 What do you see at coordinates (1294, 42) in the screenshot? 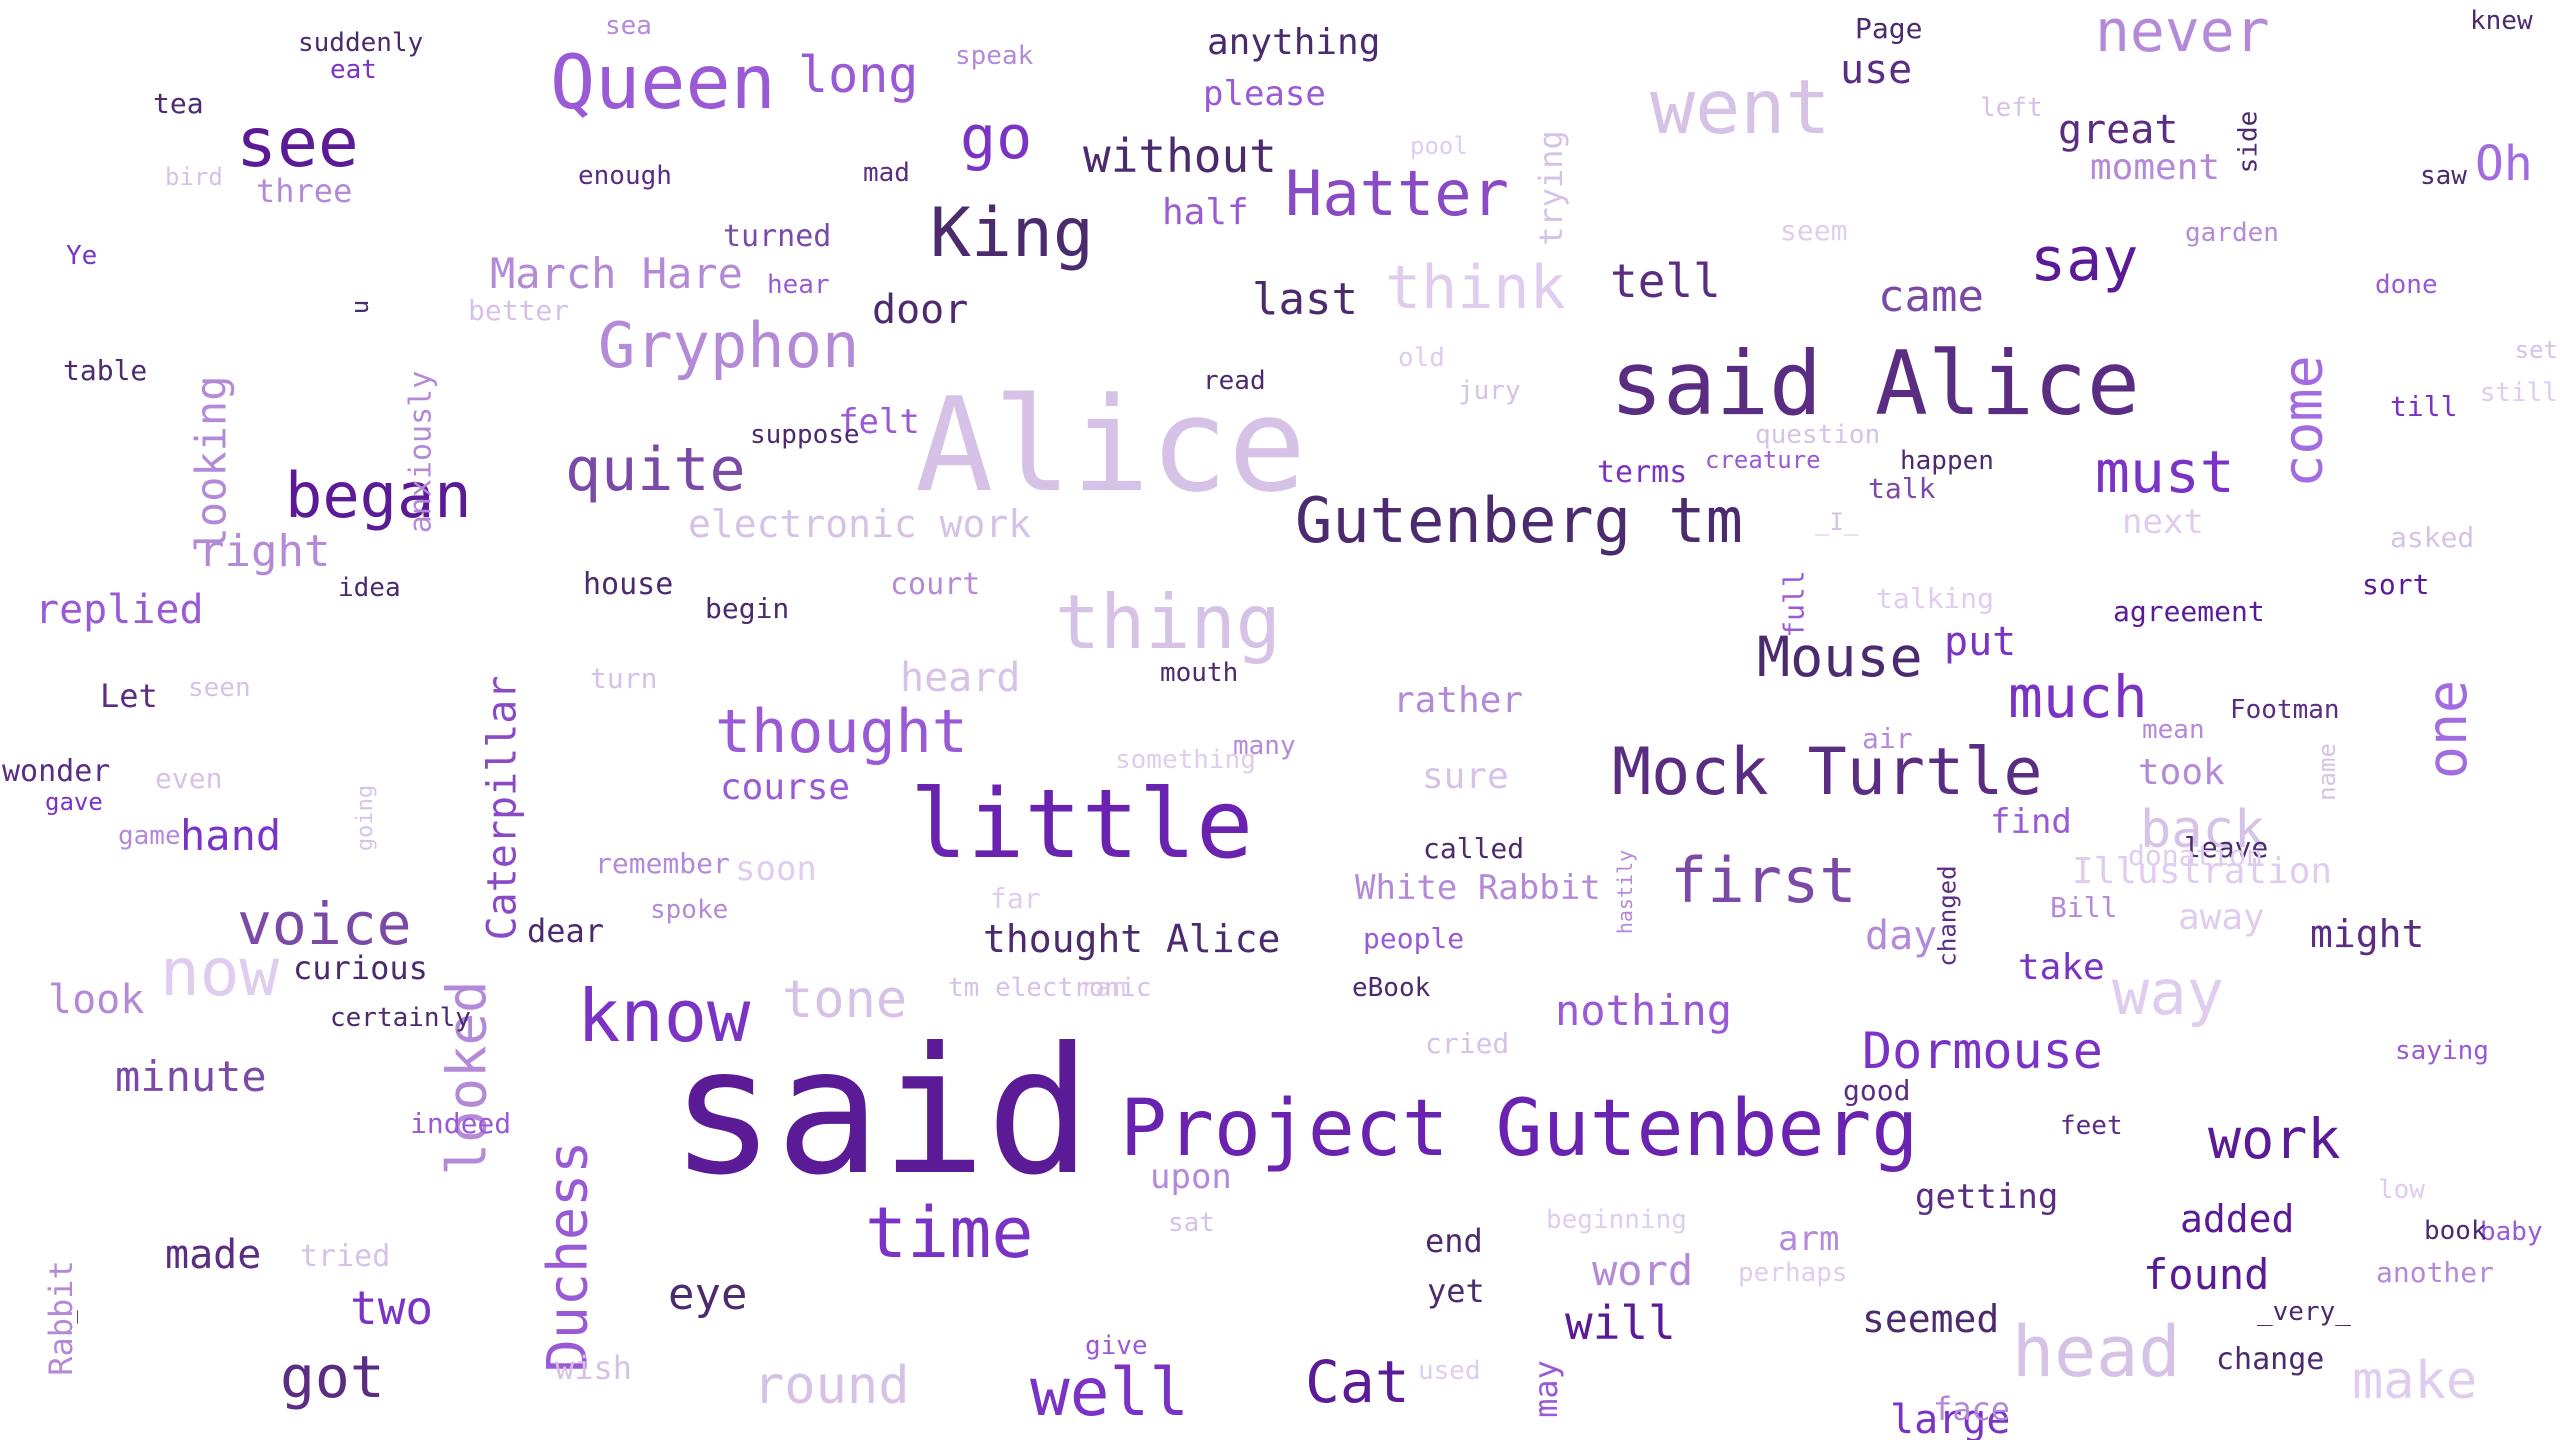
I see `word-anything: anything` at bounding box center [1294, 42].